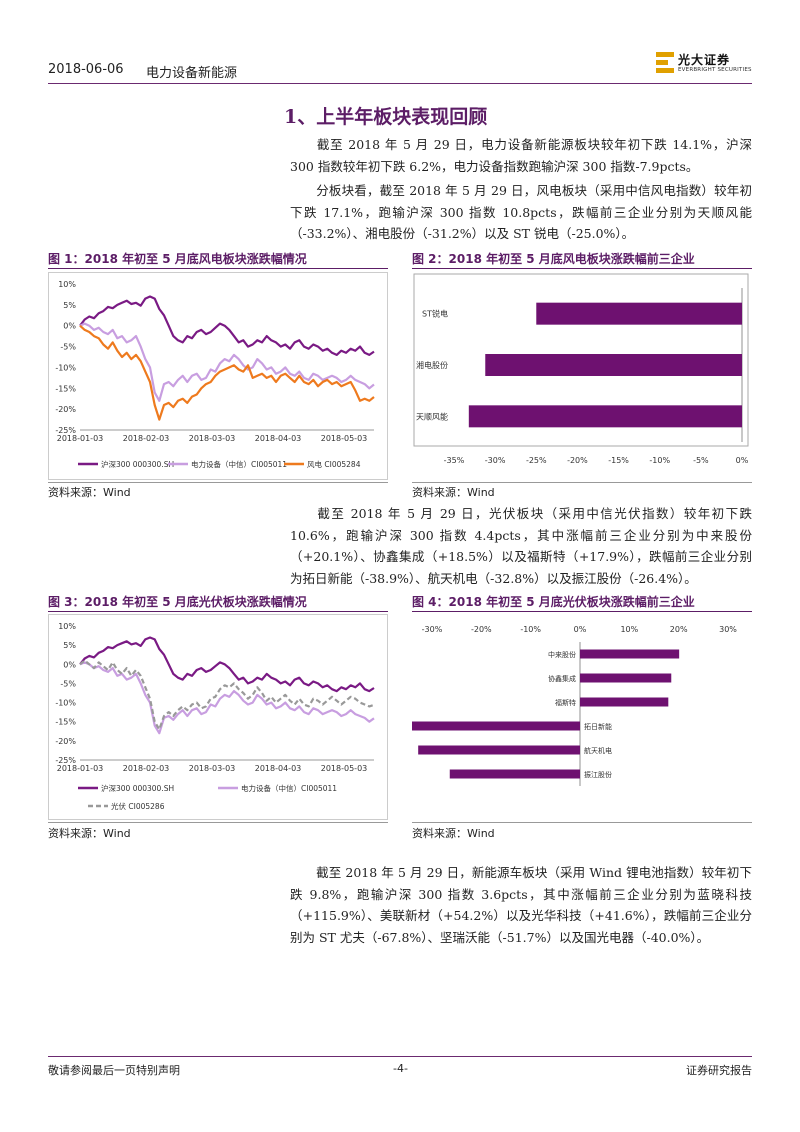 The image size is (800, 1132). I want to click on category-label-1: 协鑫集成, so click(562, 678).